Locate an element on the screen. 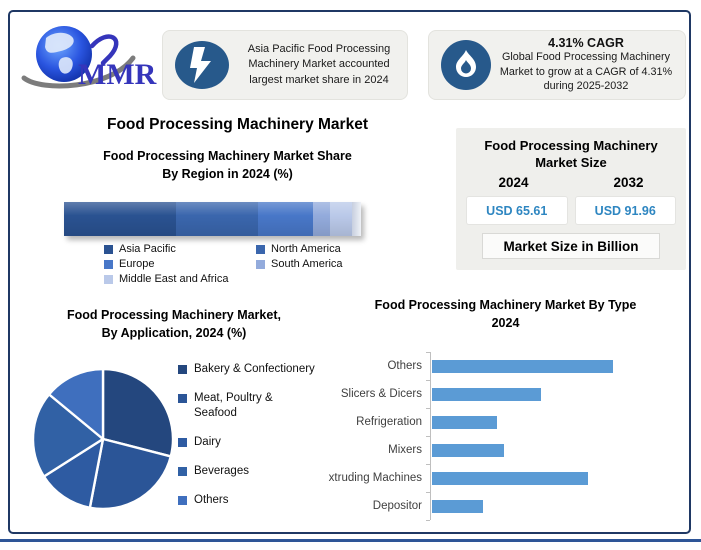  market-size-title-line2: Market Size is located at coordinates (571, 162).